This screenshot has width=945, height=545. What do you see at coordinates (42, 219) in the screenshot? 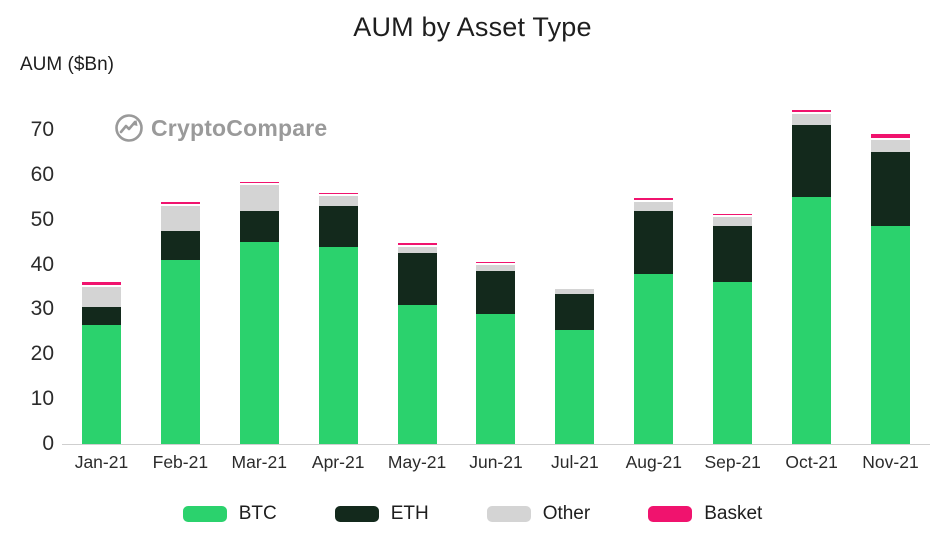
I see `y-tick-label: 50` at bounding box center [42, 219].